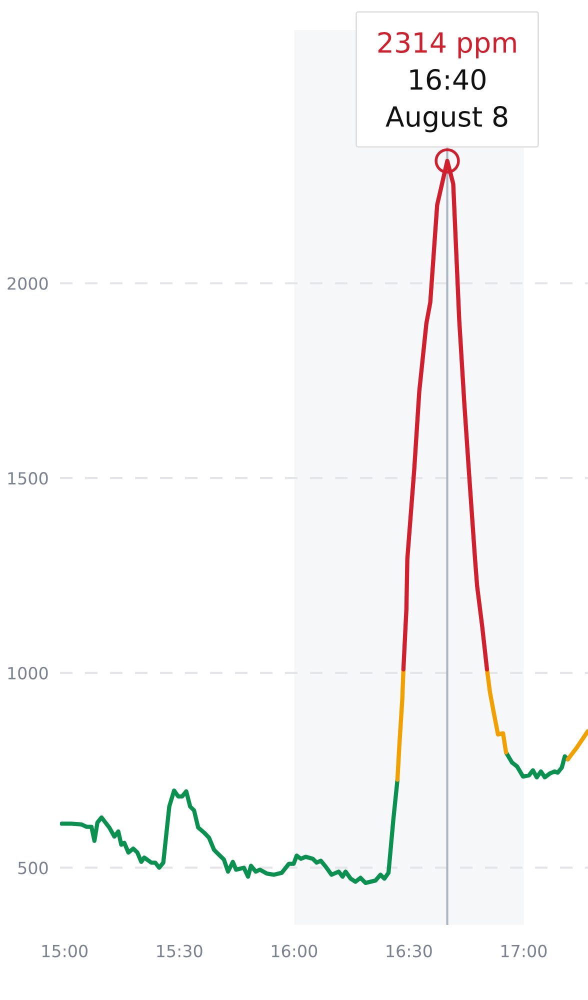 This screenshot has width=588, height=1000. What do you see at coordinates (524, 951) in the screenshot?
I see `x-tick-label: 17:00` at bounding box center [524, 951].